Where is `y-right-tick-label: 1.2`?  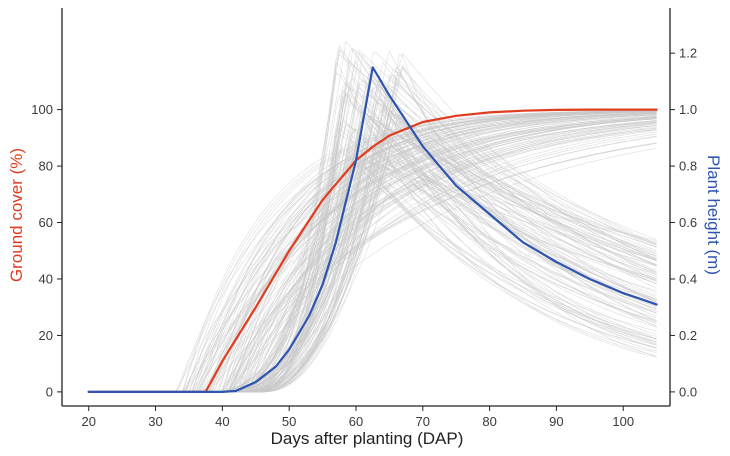 y-right-tick-label: 1.2 is located at coordinates (688, 53).